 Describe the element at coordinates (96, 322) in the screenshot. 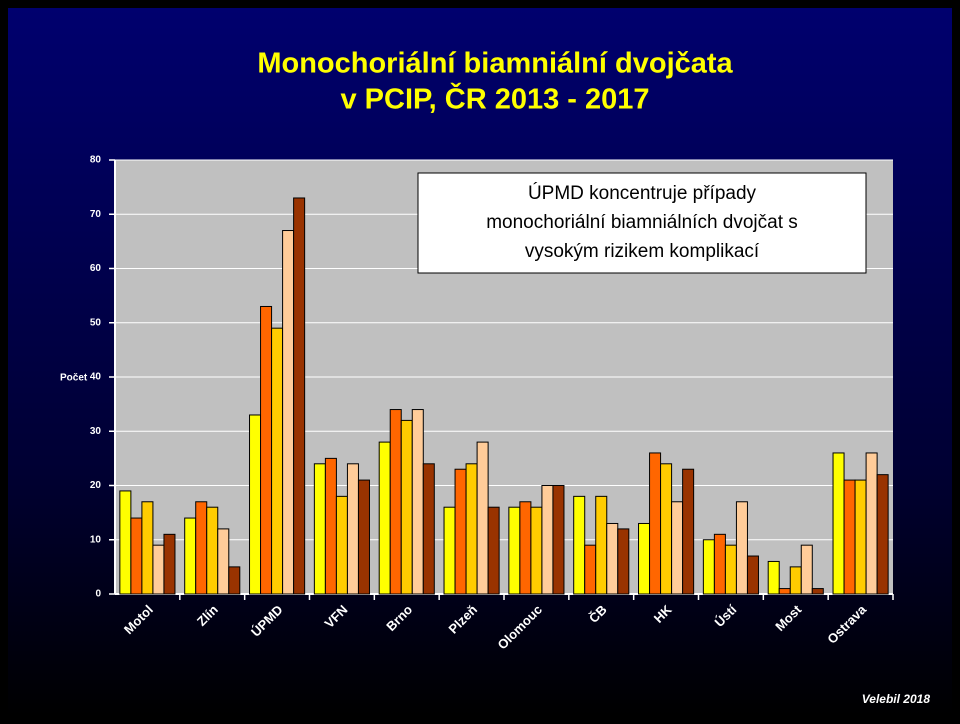

I see `y-tick-label: 50` at that location.